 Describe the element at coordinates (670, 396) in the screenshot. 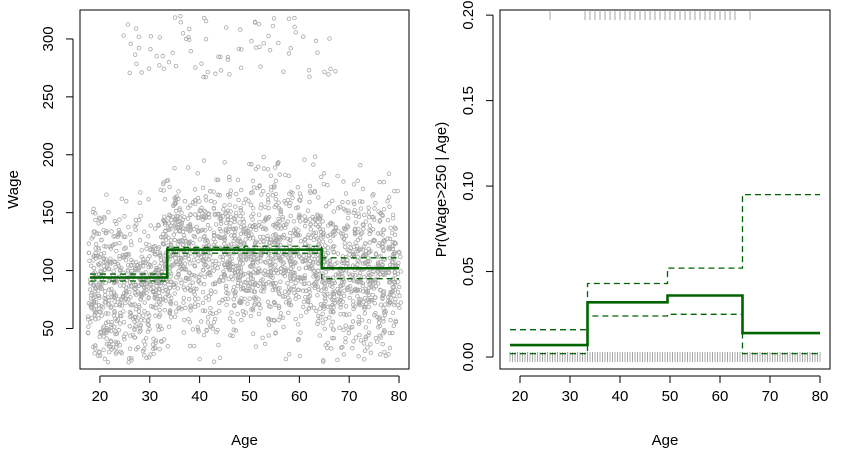

I see `x-tick-label: 50` at that location.